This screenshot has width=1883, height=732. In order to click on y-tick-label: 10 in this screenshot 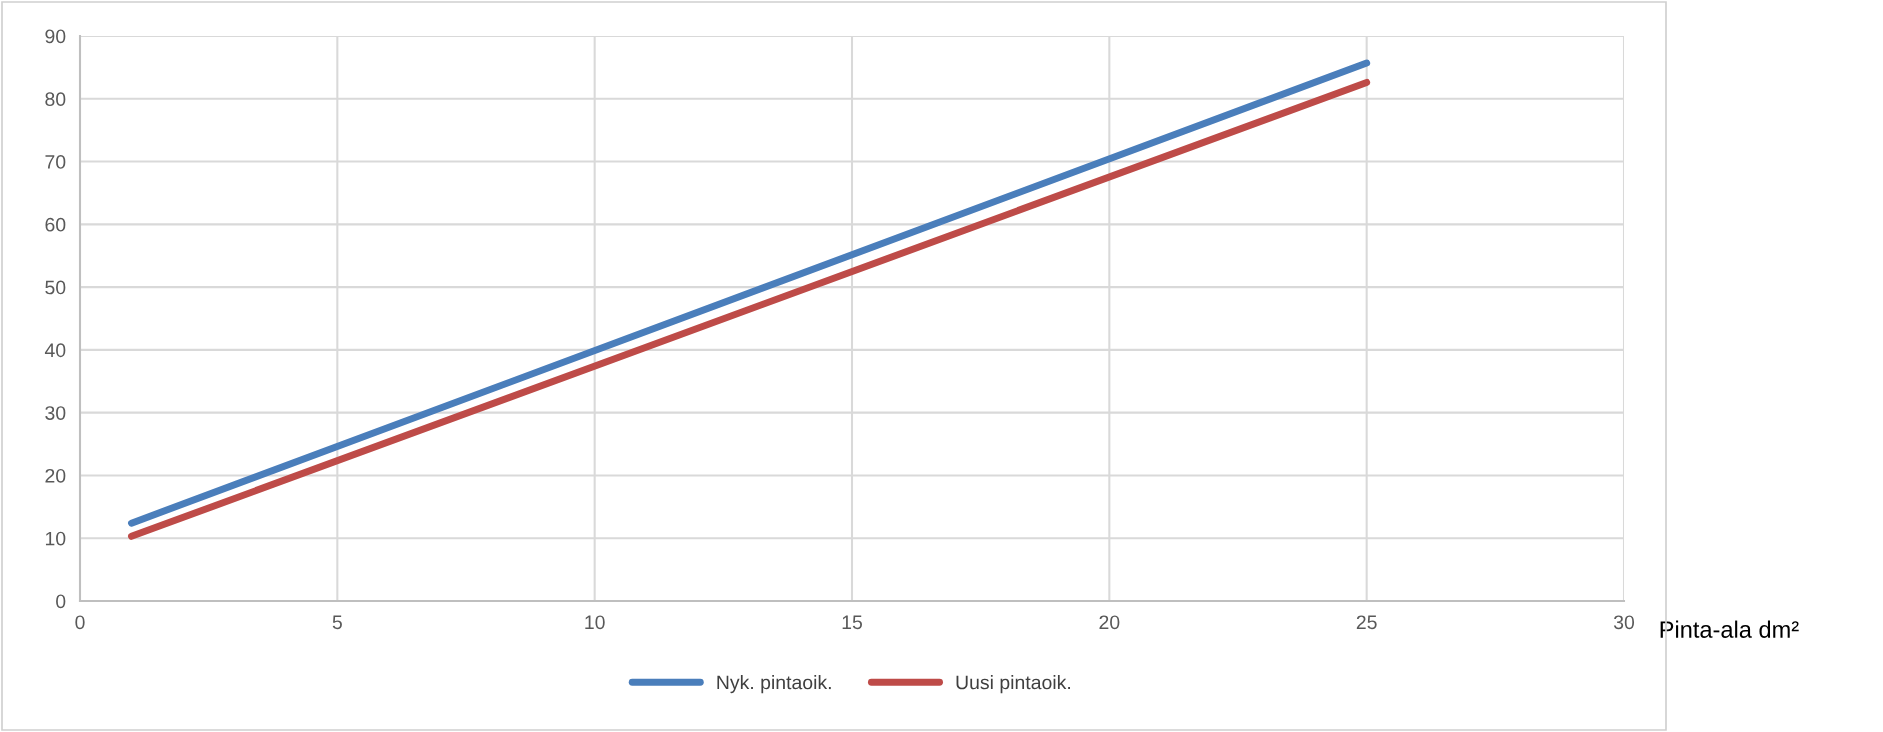, I will do `click(55, 538)`.